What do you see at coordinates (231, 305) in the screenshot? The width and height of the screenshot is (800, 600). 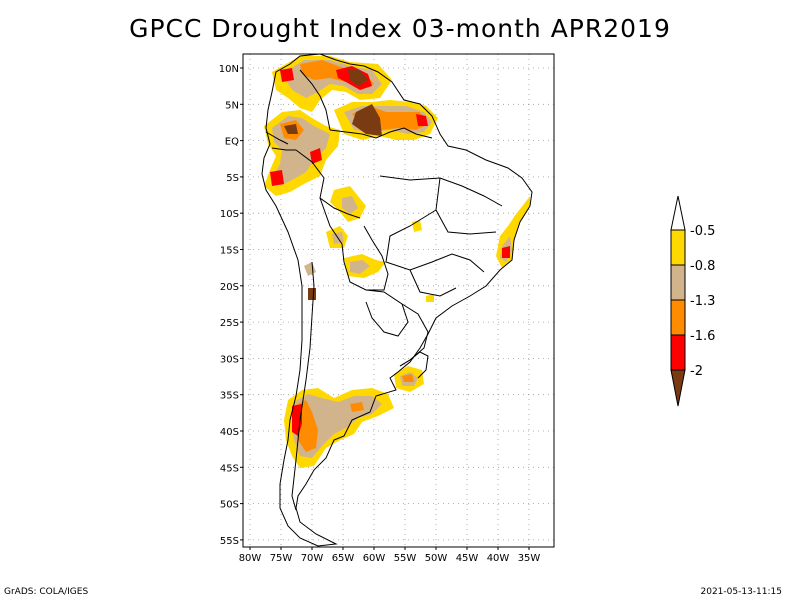 I see `latitude-labels: 10N 5N EQ 5S 10S 15S 20S 25S 30S 35S 40S 45S 50S 55S` at bounding box center [231, 305].